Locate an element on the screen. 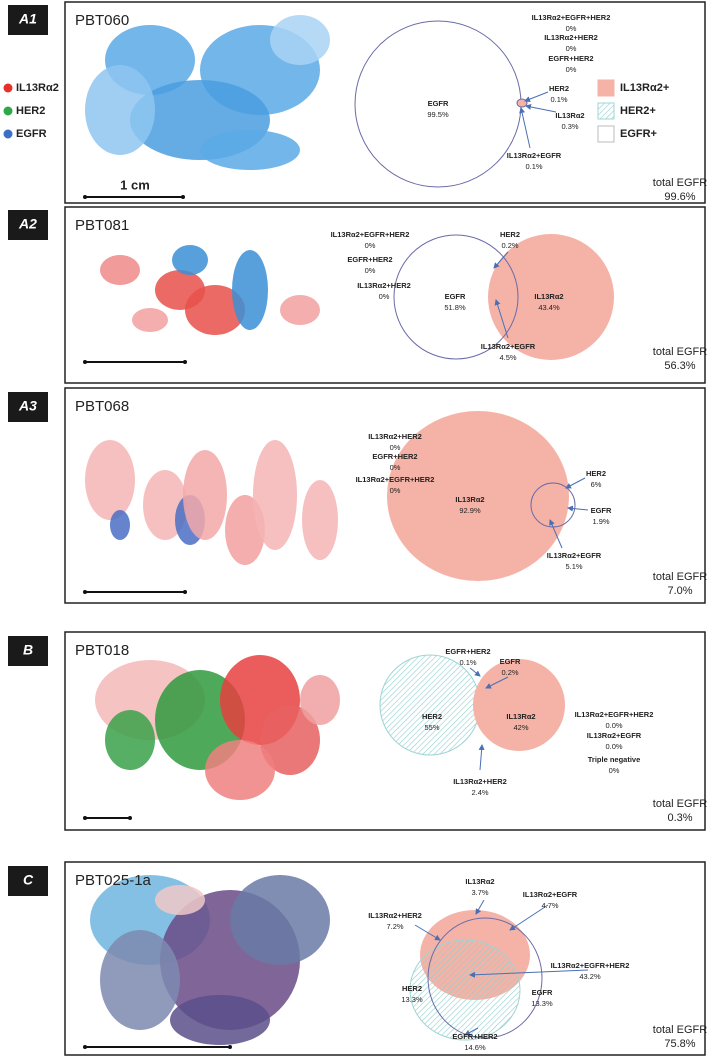 Image resolution: width=714 pixels, height=1059 pixels. scale-label: 1 cm is located at coordinates (135, 184).